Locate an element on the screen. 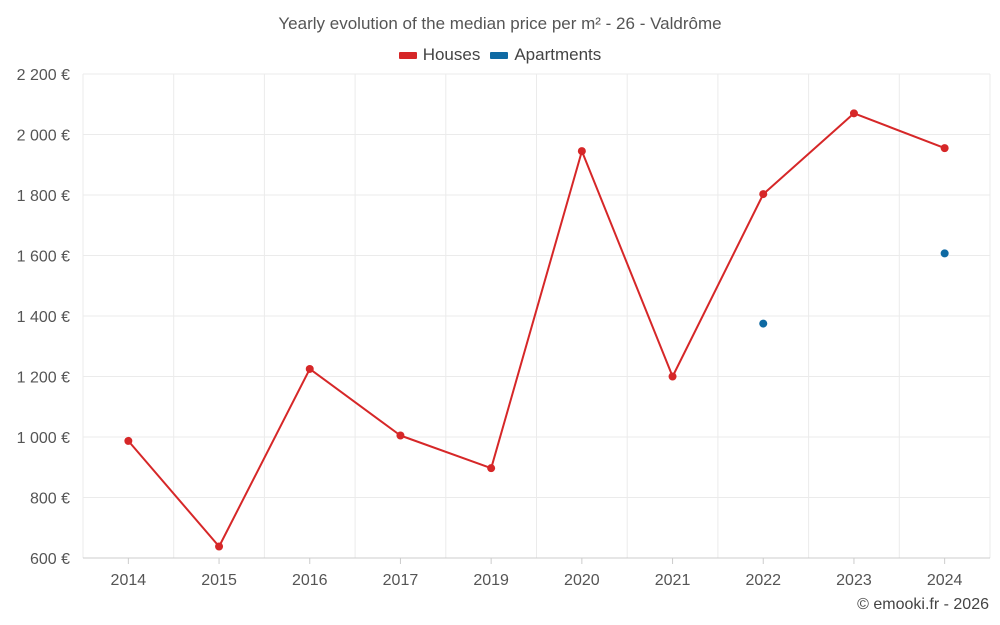 This screenshot has width=1000, height=625. x-tick-label: 2023 is located at coordinates (854, 580).